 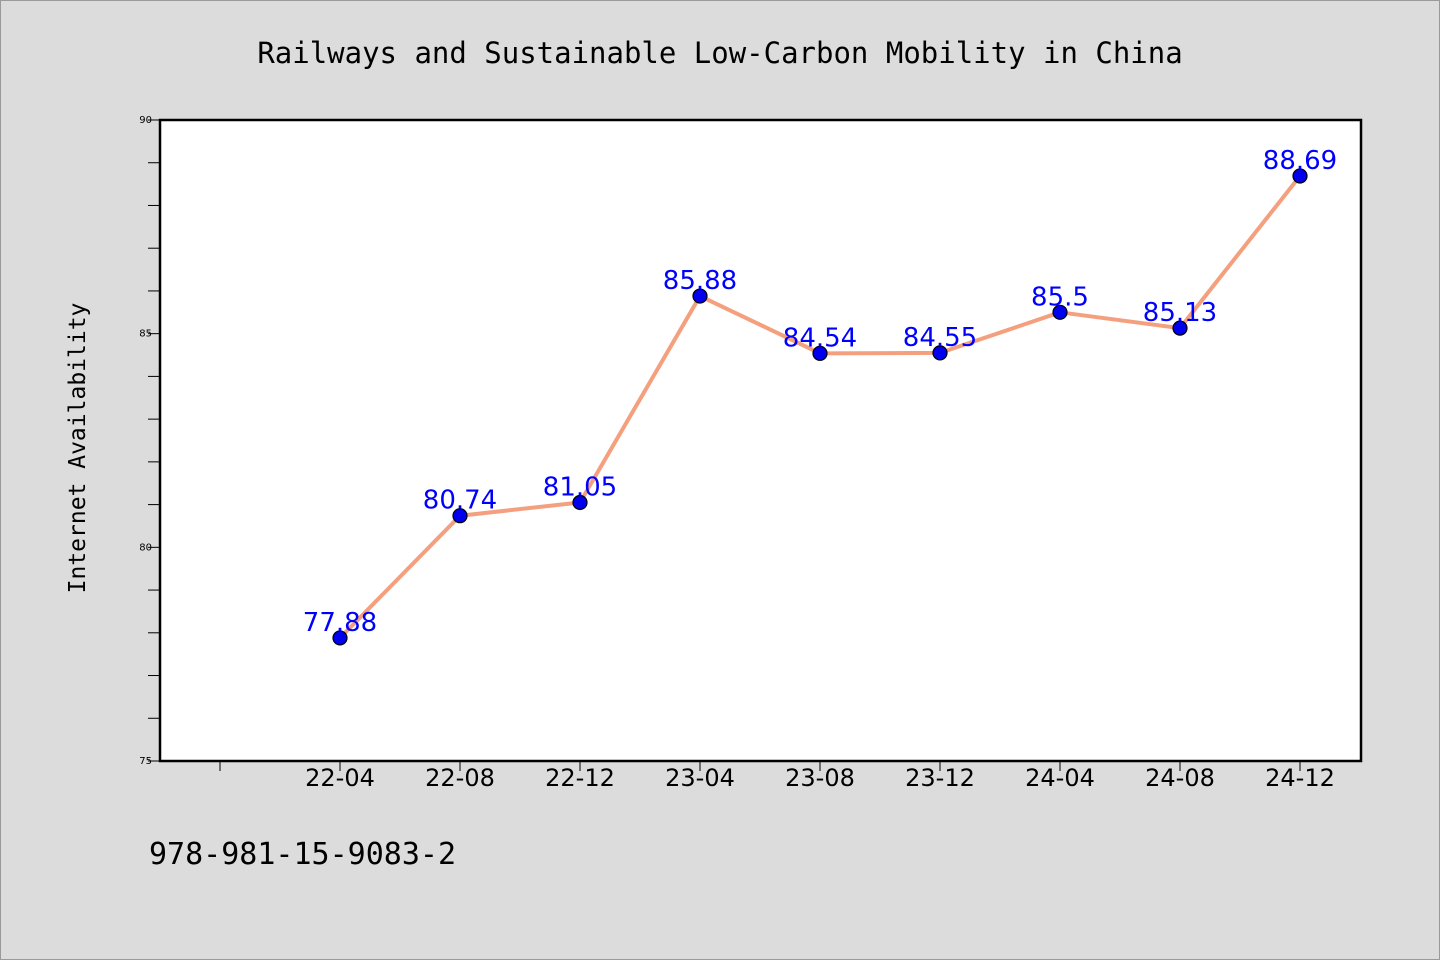 What do you see at coordinates (302, 854) in the screenshot?
I see `isbn-footer: 978-981-15-9083-2` at bounding box center [302, 854].